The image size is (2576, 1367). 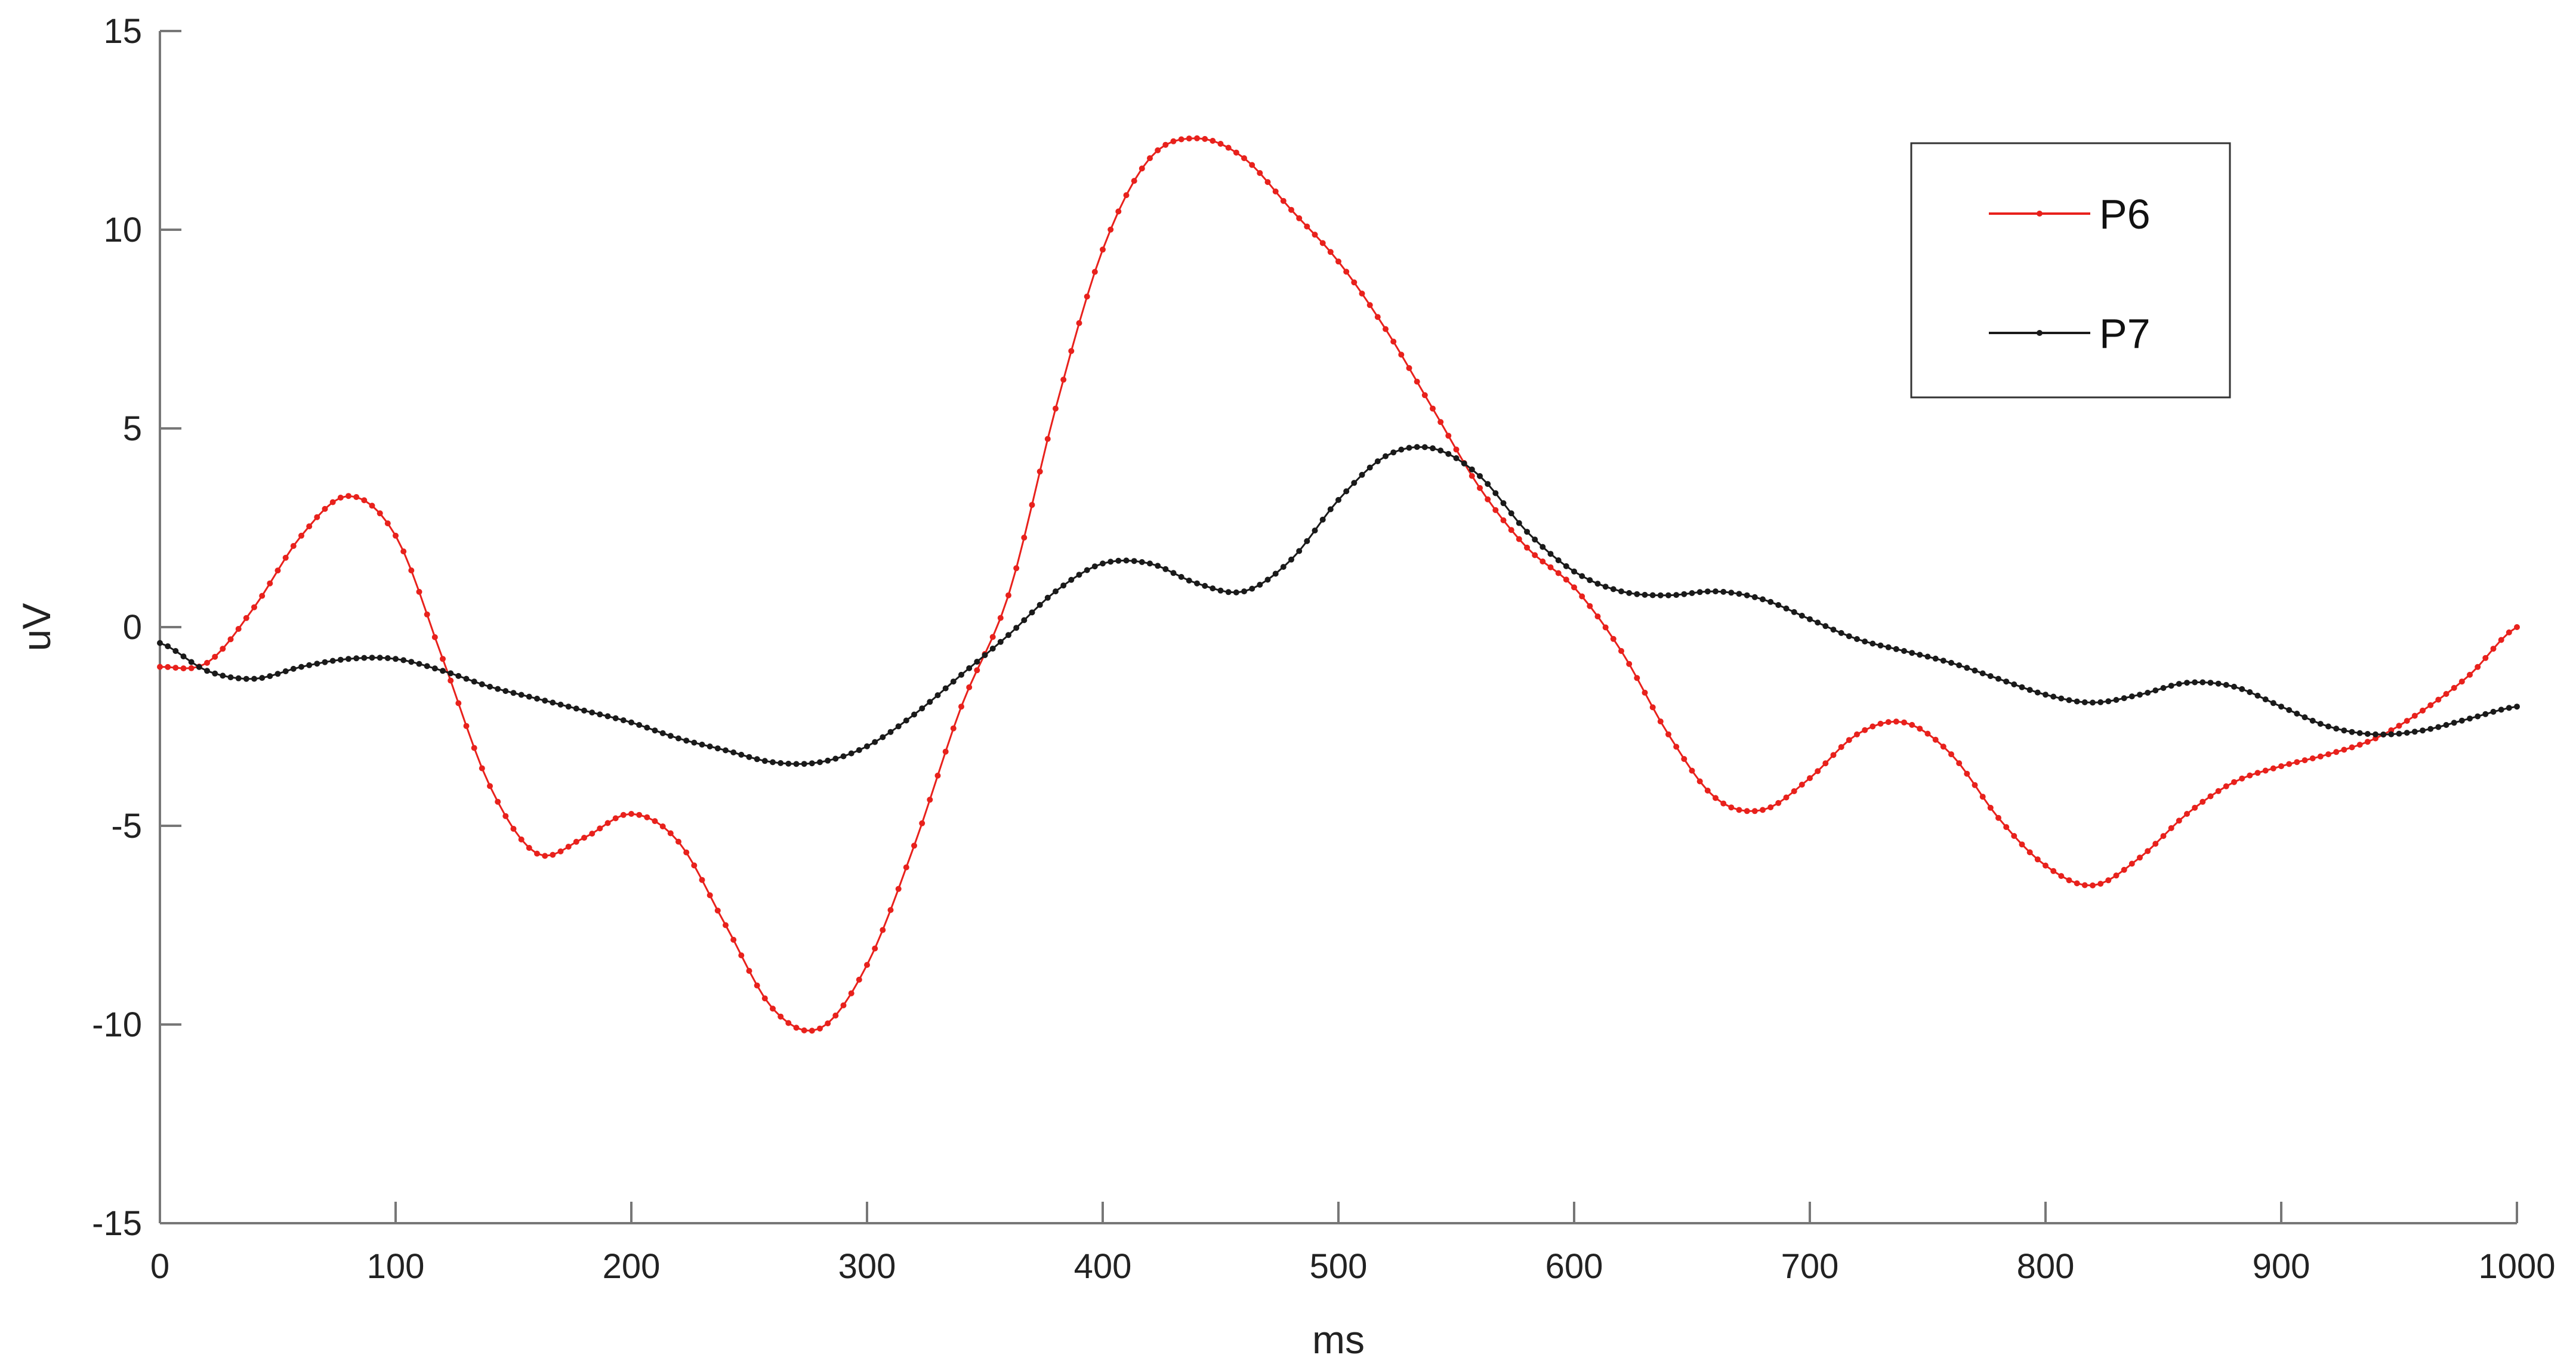 I want to click on x-tick-label: 0, so click(x=160, y=1266).